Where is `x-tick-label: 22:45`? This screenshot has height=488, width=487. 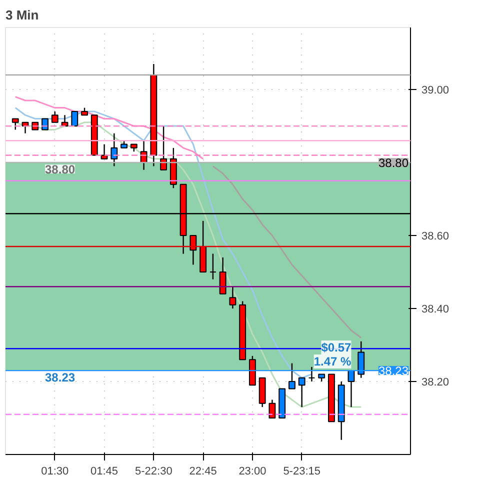
x-tick-label: 22:45 is located at coordinates (203, 472).